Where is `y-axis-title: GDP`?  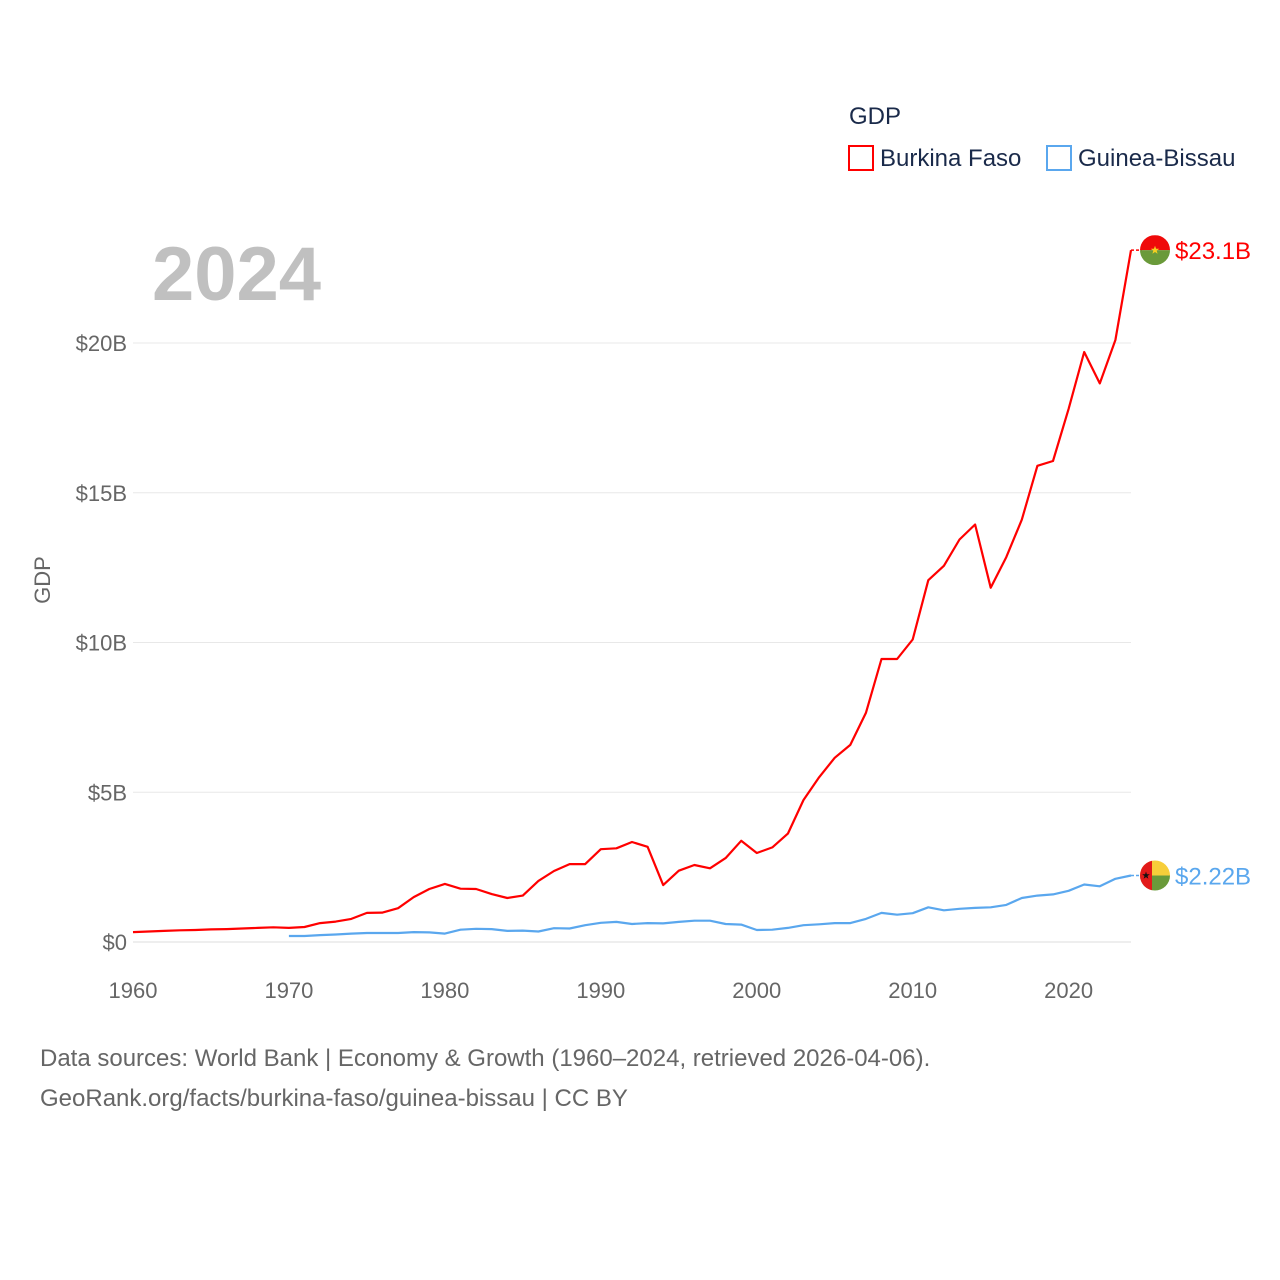 y-axis-title: GDP is located at coordinates (42, 580).